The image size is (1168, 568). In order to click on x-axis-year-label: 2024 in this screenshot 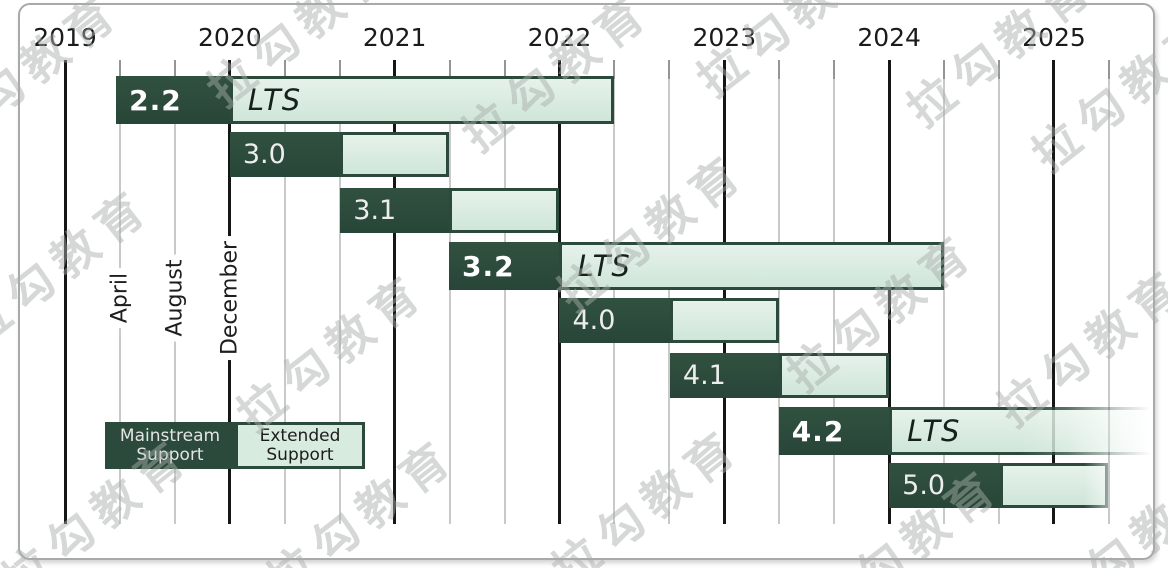, I will do `click(889, 37)`.